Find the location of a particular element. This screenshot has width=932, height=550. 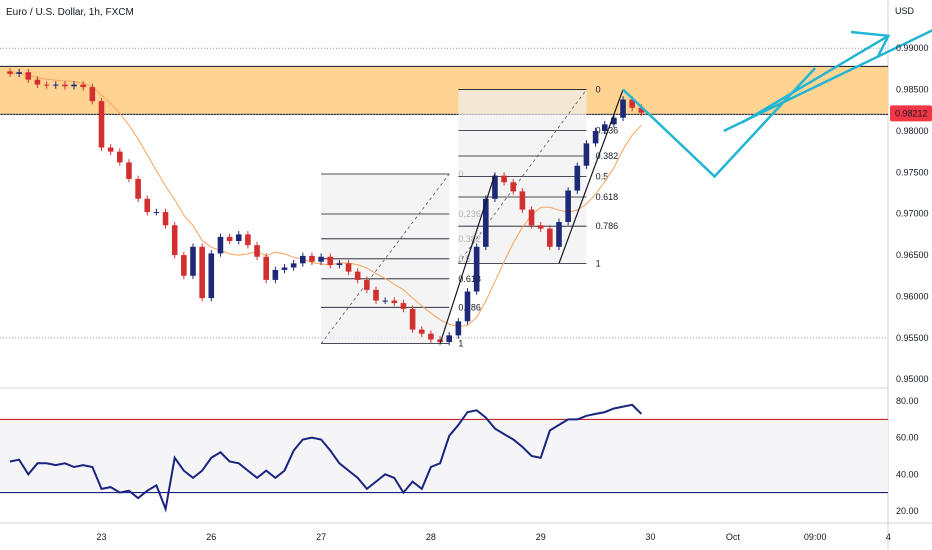

current-price-tag is located at coordinates (911, 113).